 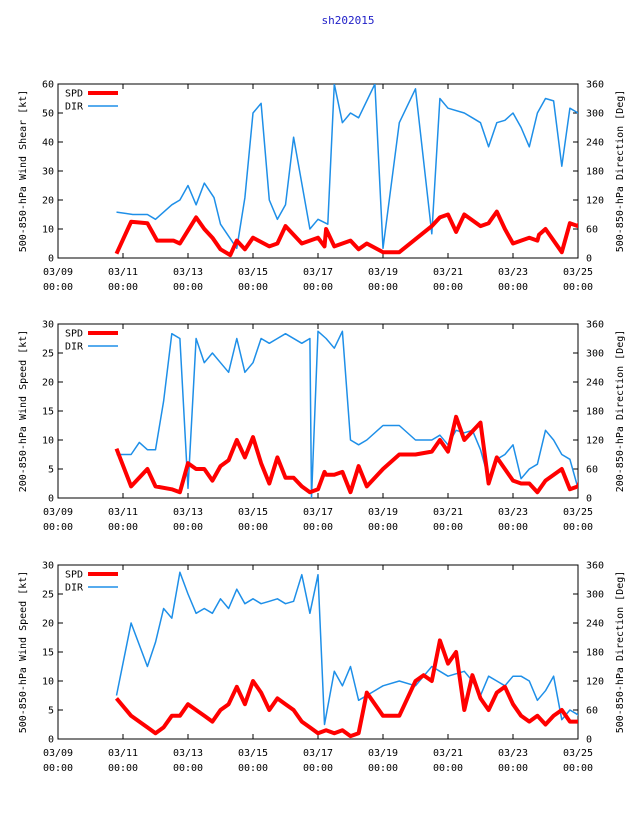 I want to click on ytick-left-label: 60, so click(x=48, y=85).